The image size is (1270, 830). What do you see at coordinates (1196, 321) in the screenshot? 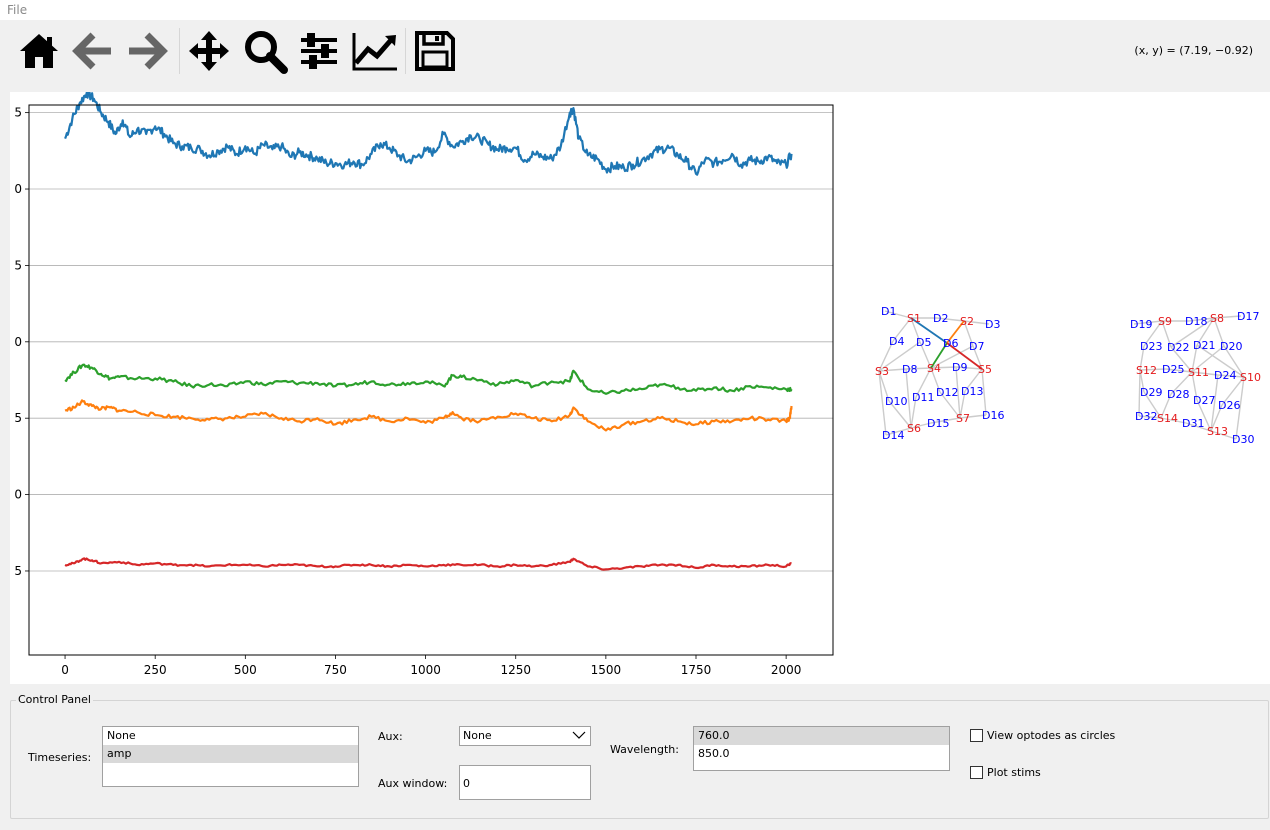
I see `right-optode-label: D18` at bounding box center [1196, 321].